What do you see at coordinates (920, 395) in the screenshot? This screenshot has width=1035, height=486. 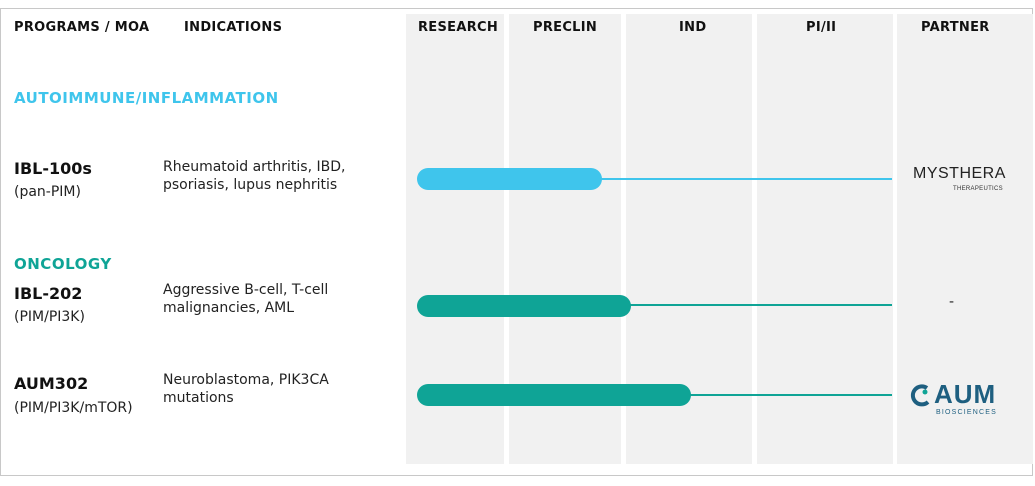 I see `aum-logo-icon` at bounding box center [920, 395].